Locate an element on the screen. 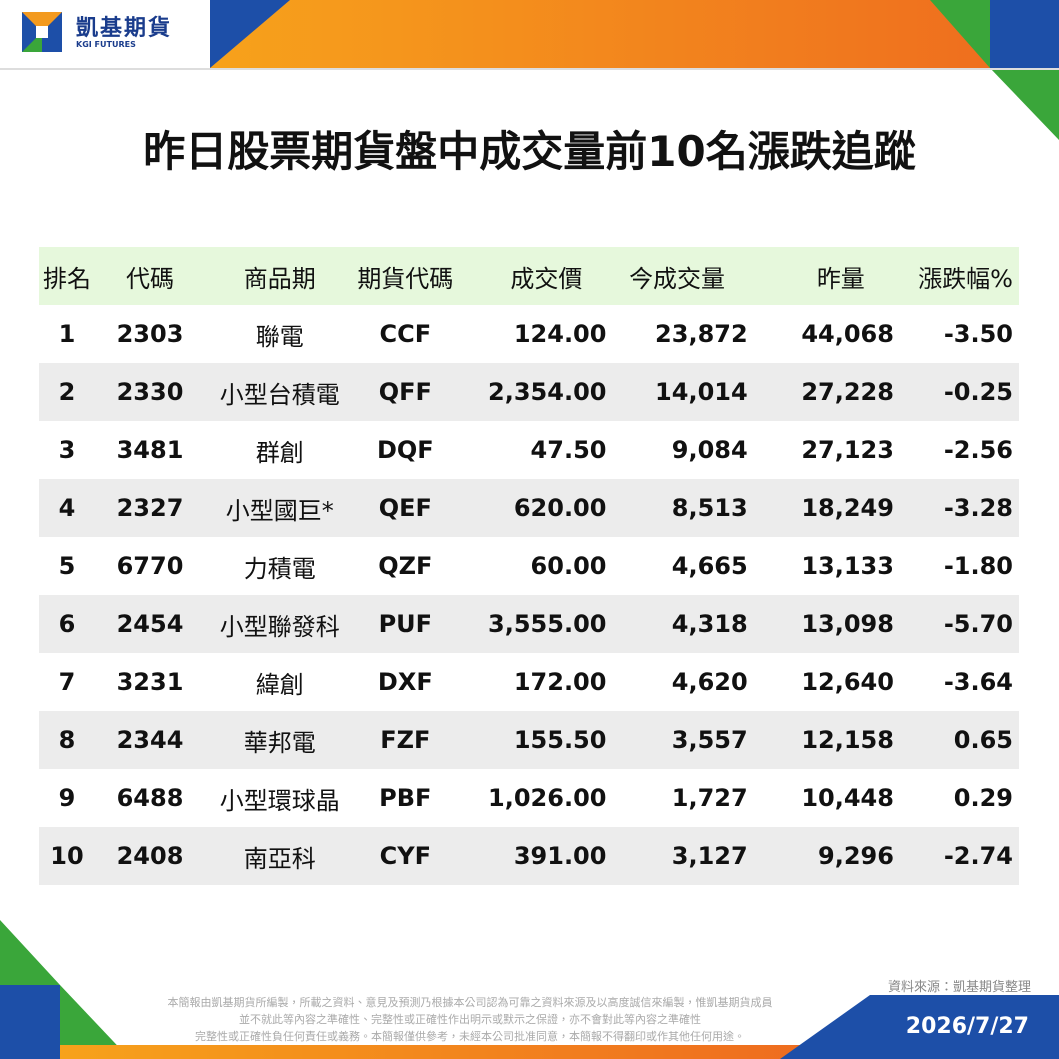  table-cell: 620.00 is located at coordinates (531, 508).